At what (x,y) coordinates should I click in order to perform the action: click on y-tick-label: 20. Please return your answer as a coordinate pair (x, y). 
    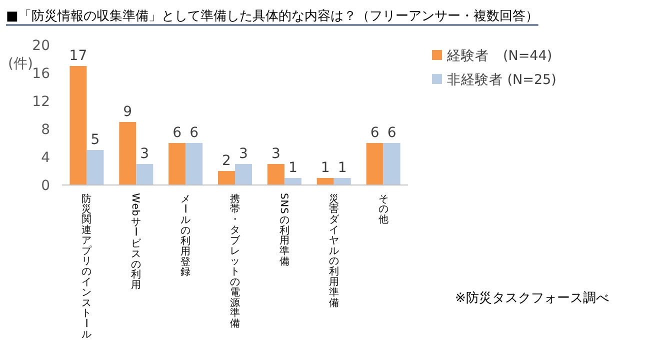
    Looking at the image, I should click on (41, 46).